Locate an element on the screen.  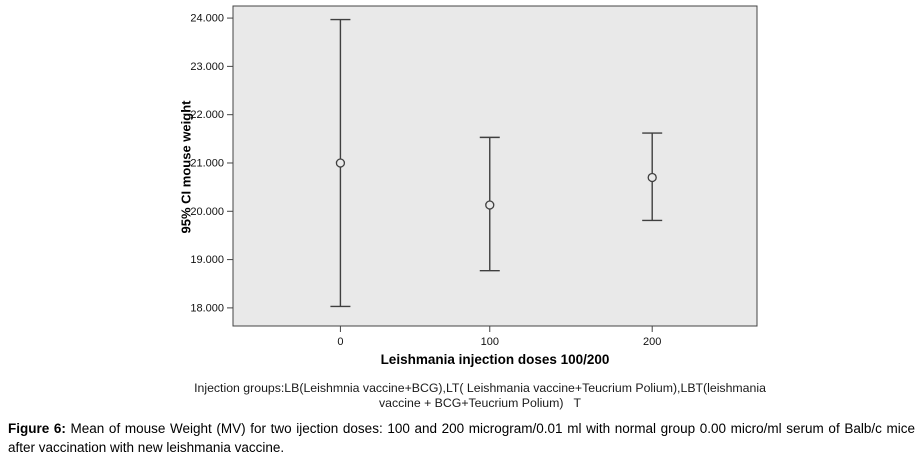
y-tick-label: 24.000 is located at coordinates (207, 19).